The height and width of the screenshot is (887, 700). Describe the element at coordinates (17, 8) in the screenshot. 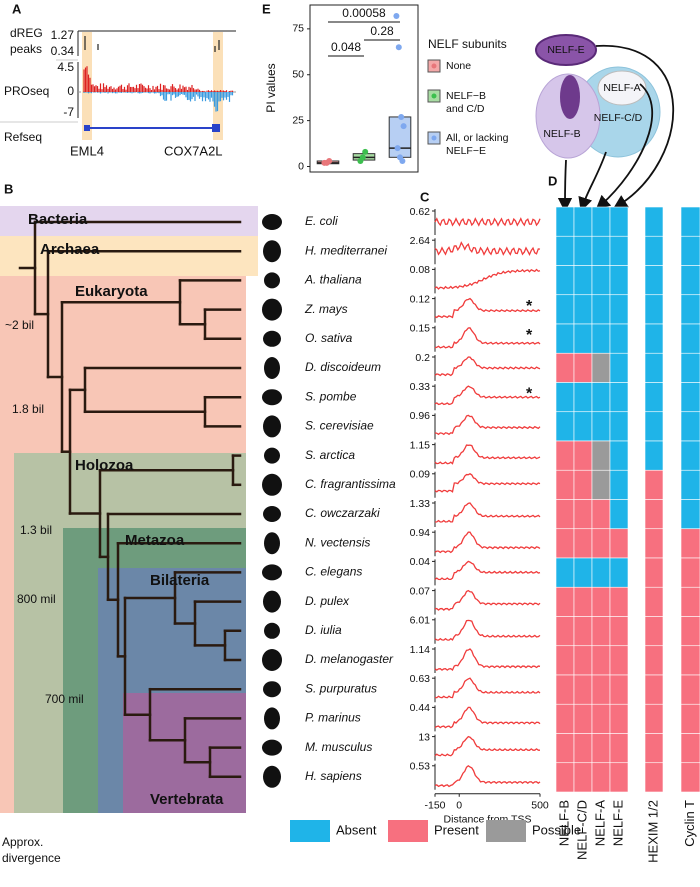

I see `panel-letter: A` at that location.